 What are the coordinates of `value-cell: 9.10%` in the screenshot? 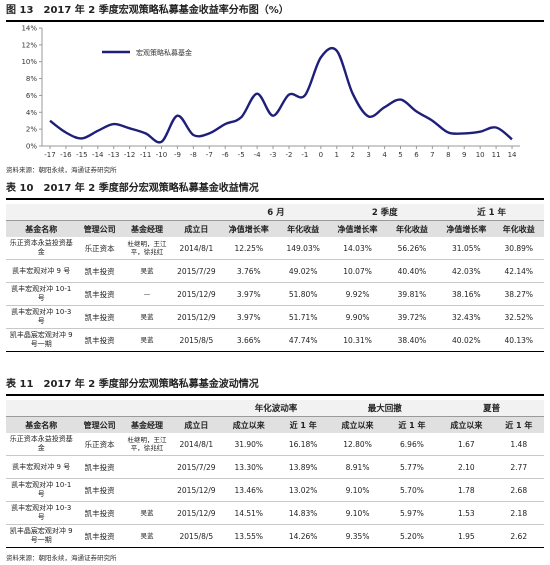 It's located at (357, 513).